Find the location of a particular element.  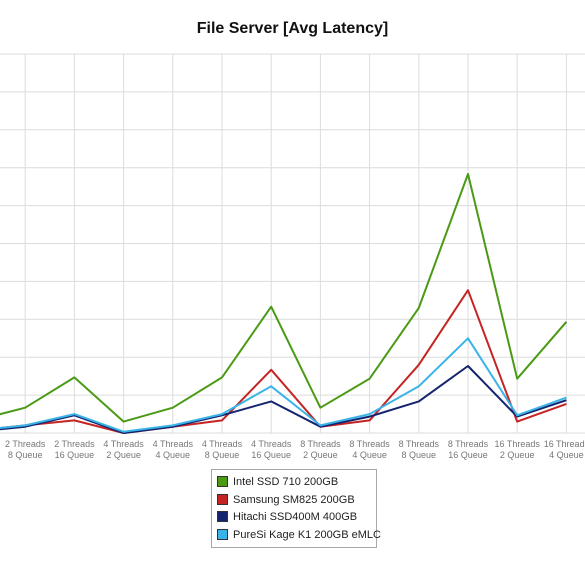

legend-item: PureSi Kage K1 200GB eMLC is located at coordinates (299, 536).